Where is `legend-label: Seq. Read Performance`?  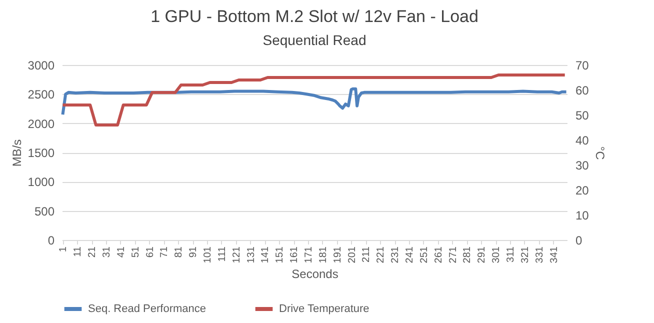 legend-label: Seq. Read Performance is located at coordinates (147, 309).